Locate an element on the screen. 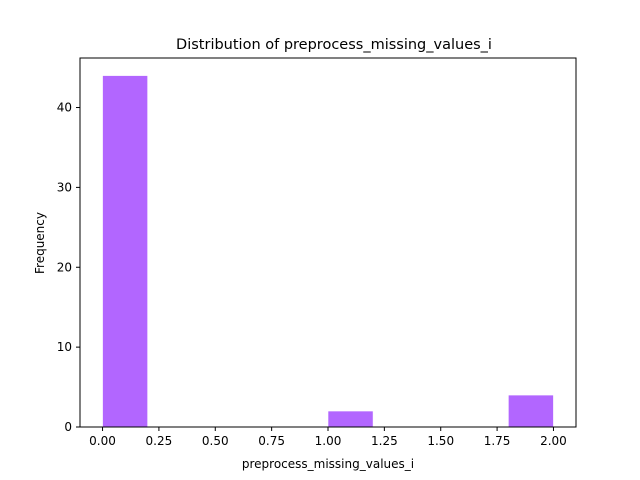 The height and width of the screenshot is (480, 640). x-tick-label: 0.50 is located at coordinates (215, 441).